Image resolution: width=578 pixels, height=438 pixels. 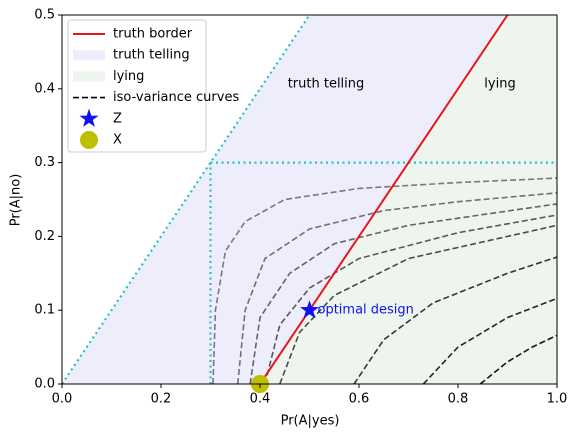 I want to click on legend-label: truth telling, so click(x=151, y=55).